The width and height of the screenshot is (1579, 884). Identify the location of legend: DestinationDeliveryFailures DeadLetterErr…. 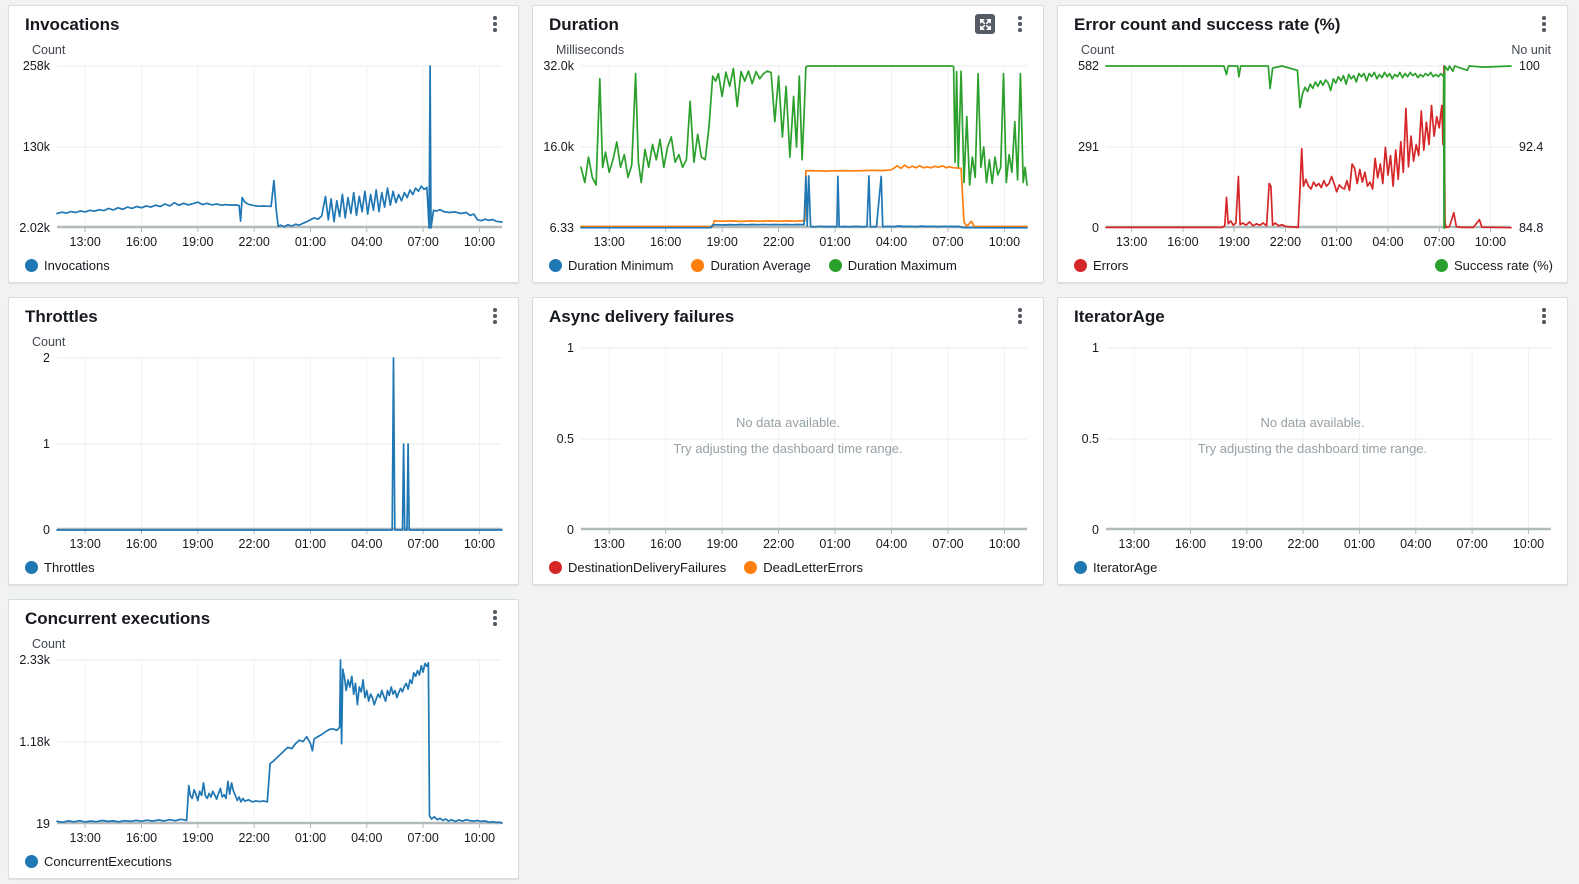
(788, 567).